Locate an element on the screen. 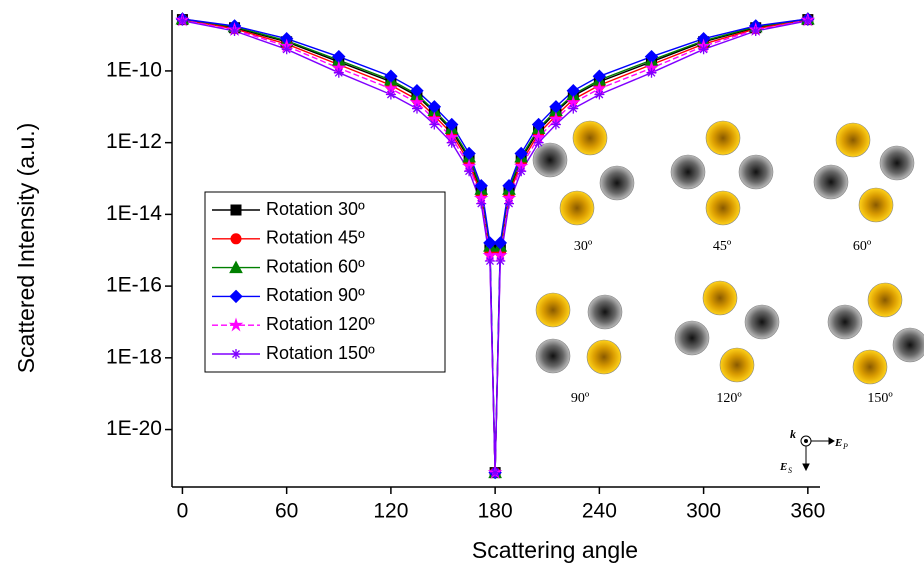 Image resolution: width=924 pixels, height=567 pixels. y-tick-label: 1E-12 is located at coordinates (134, 141).